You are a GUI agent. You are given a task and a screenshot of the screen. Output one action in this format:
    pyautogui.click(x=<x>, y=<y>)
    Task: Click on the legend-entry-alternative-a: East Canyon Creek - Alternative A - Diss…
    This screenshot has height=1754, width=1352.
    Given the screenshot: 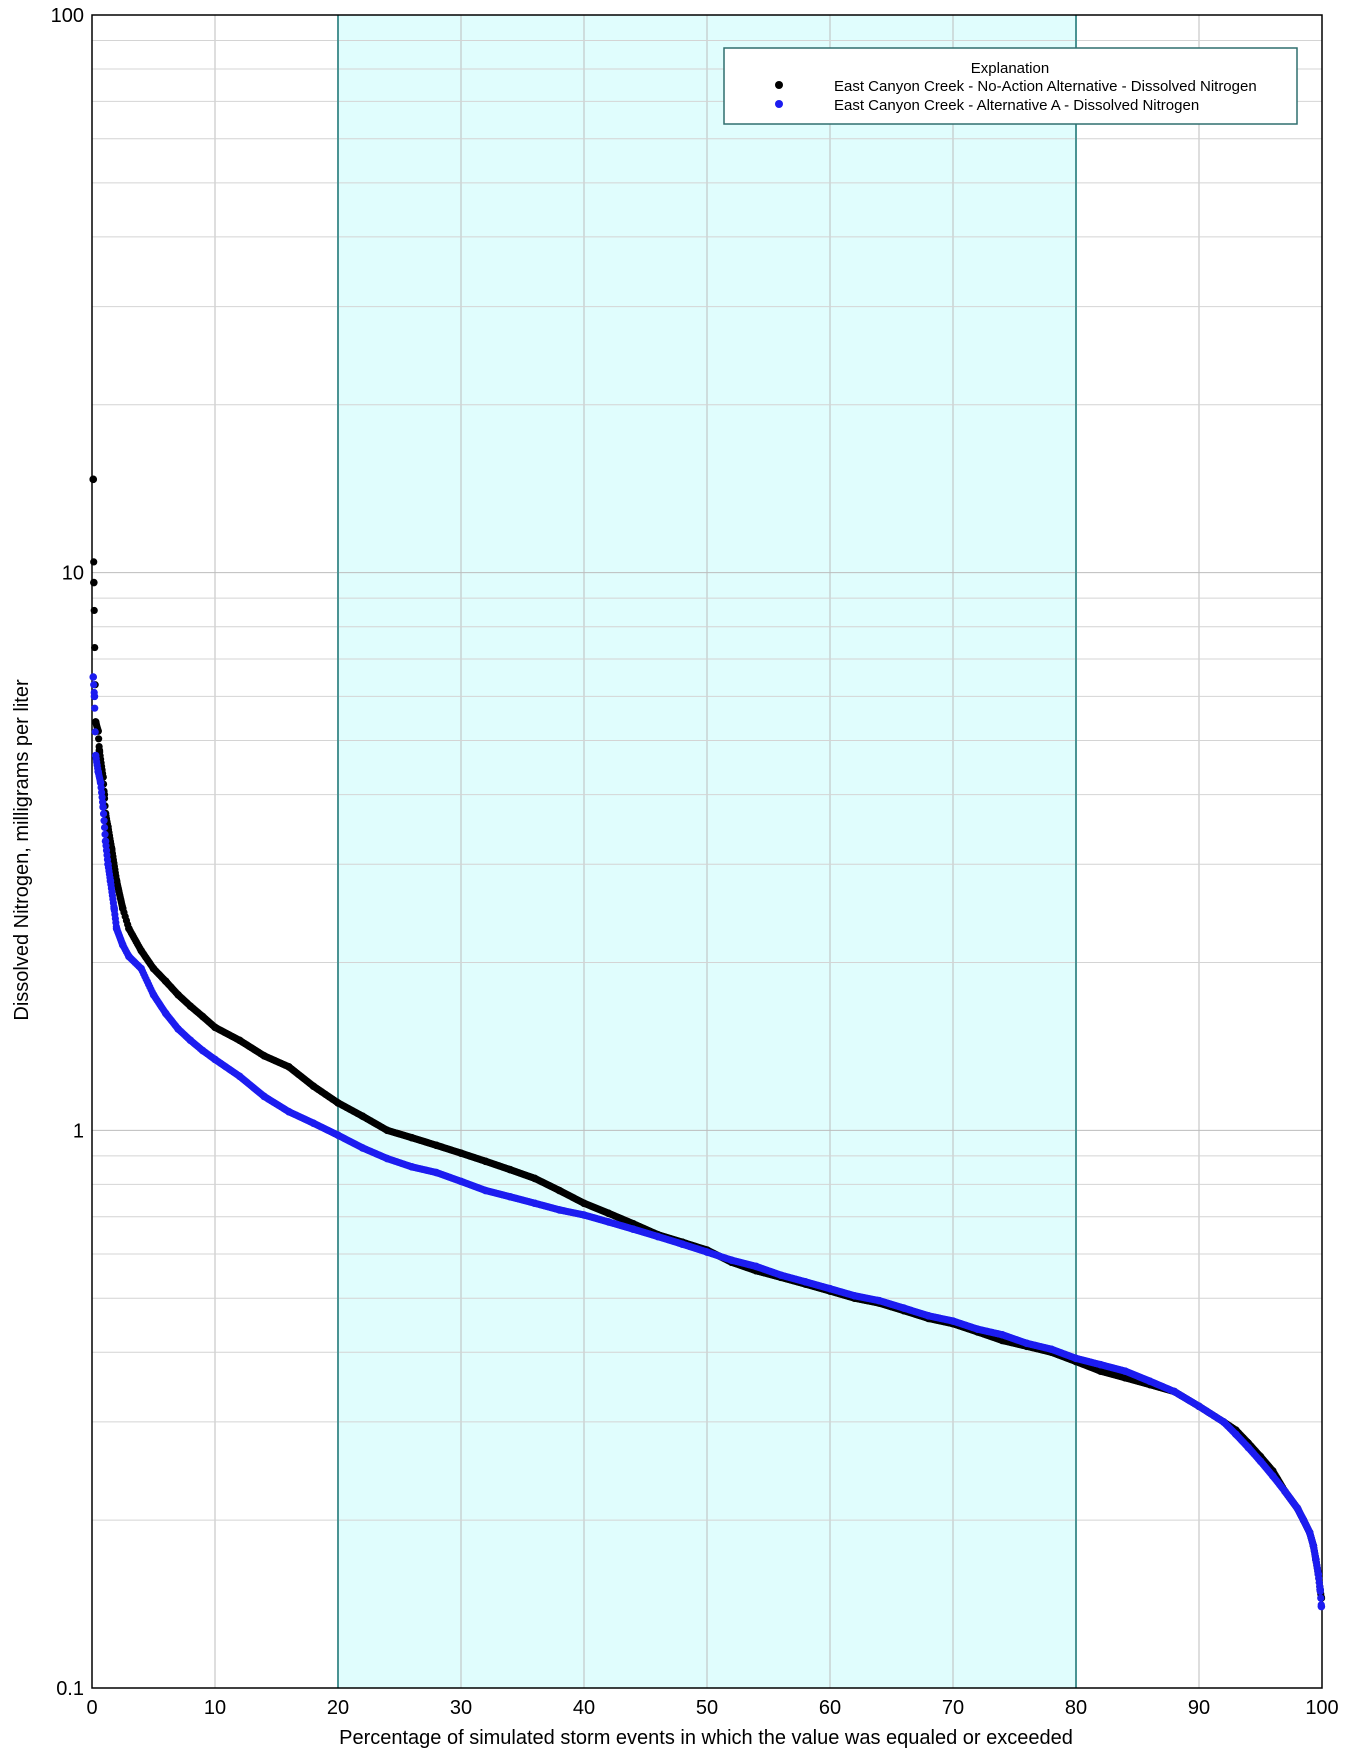 What is the action you would take?
    pyautogui.click(x=1016, y=105)
    